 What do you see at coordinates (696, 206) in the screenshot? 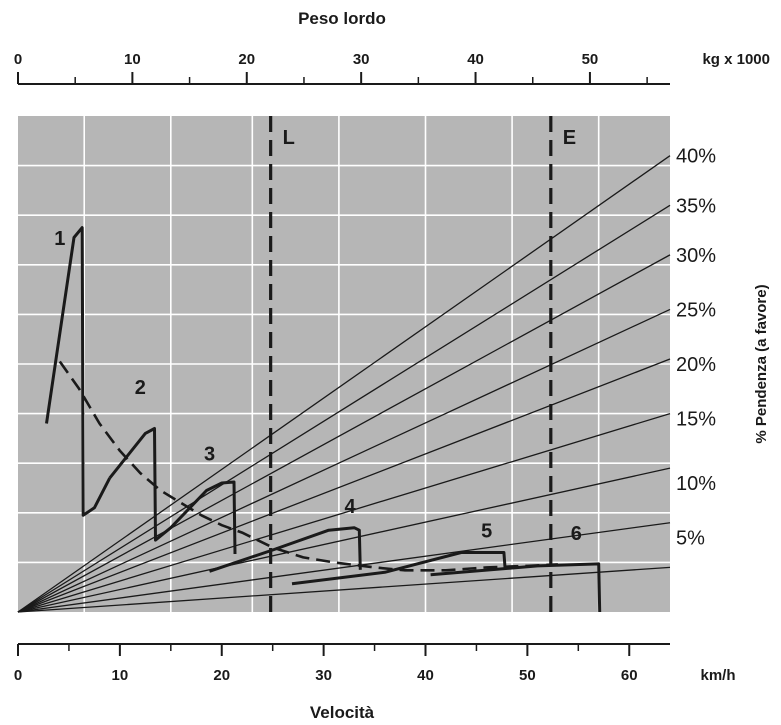
I see `grade-label-35pct: 35%` at bounding box center [696, 206].